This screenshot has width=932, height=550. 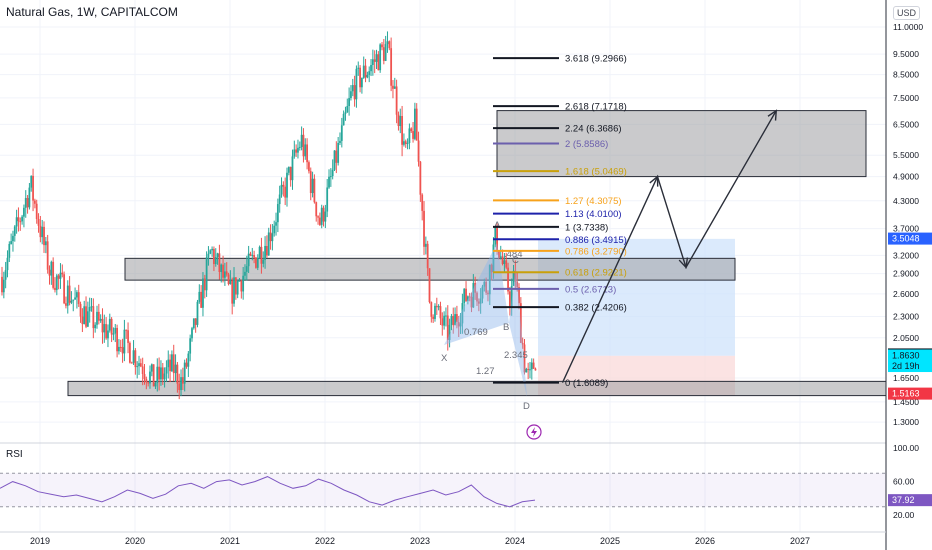 What do you see at coordinates (906, 317) in the screenshot?
I see `y-tick: 2.3000` at bounding box center [906, 317].